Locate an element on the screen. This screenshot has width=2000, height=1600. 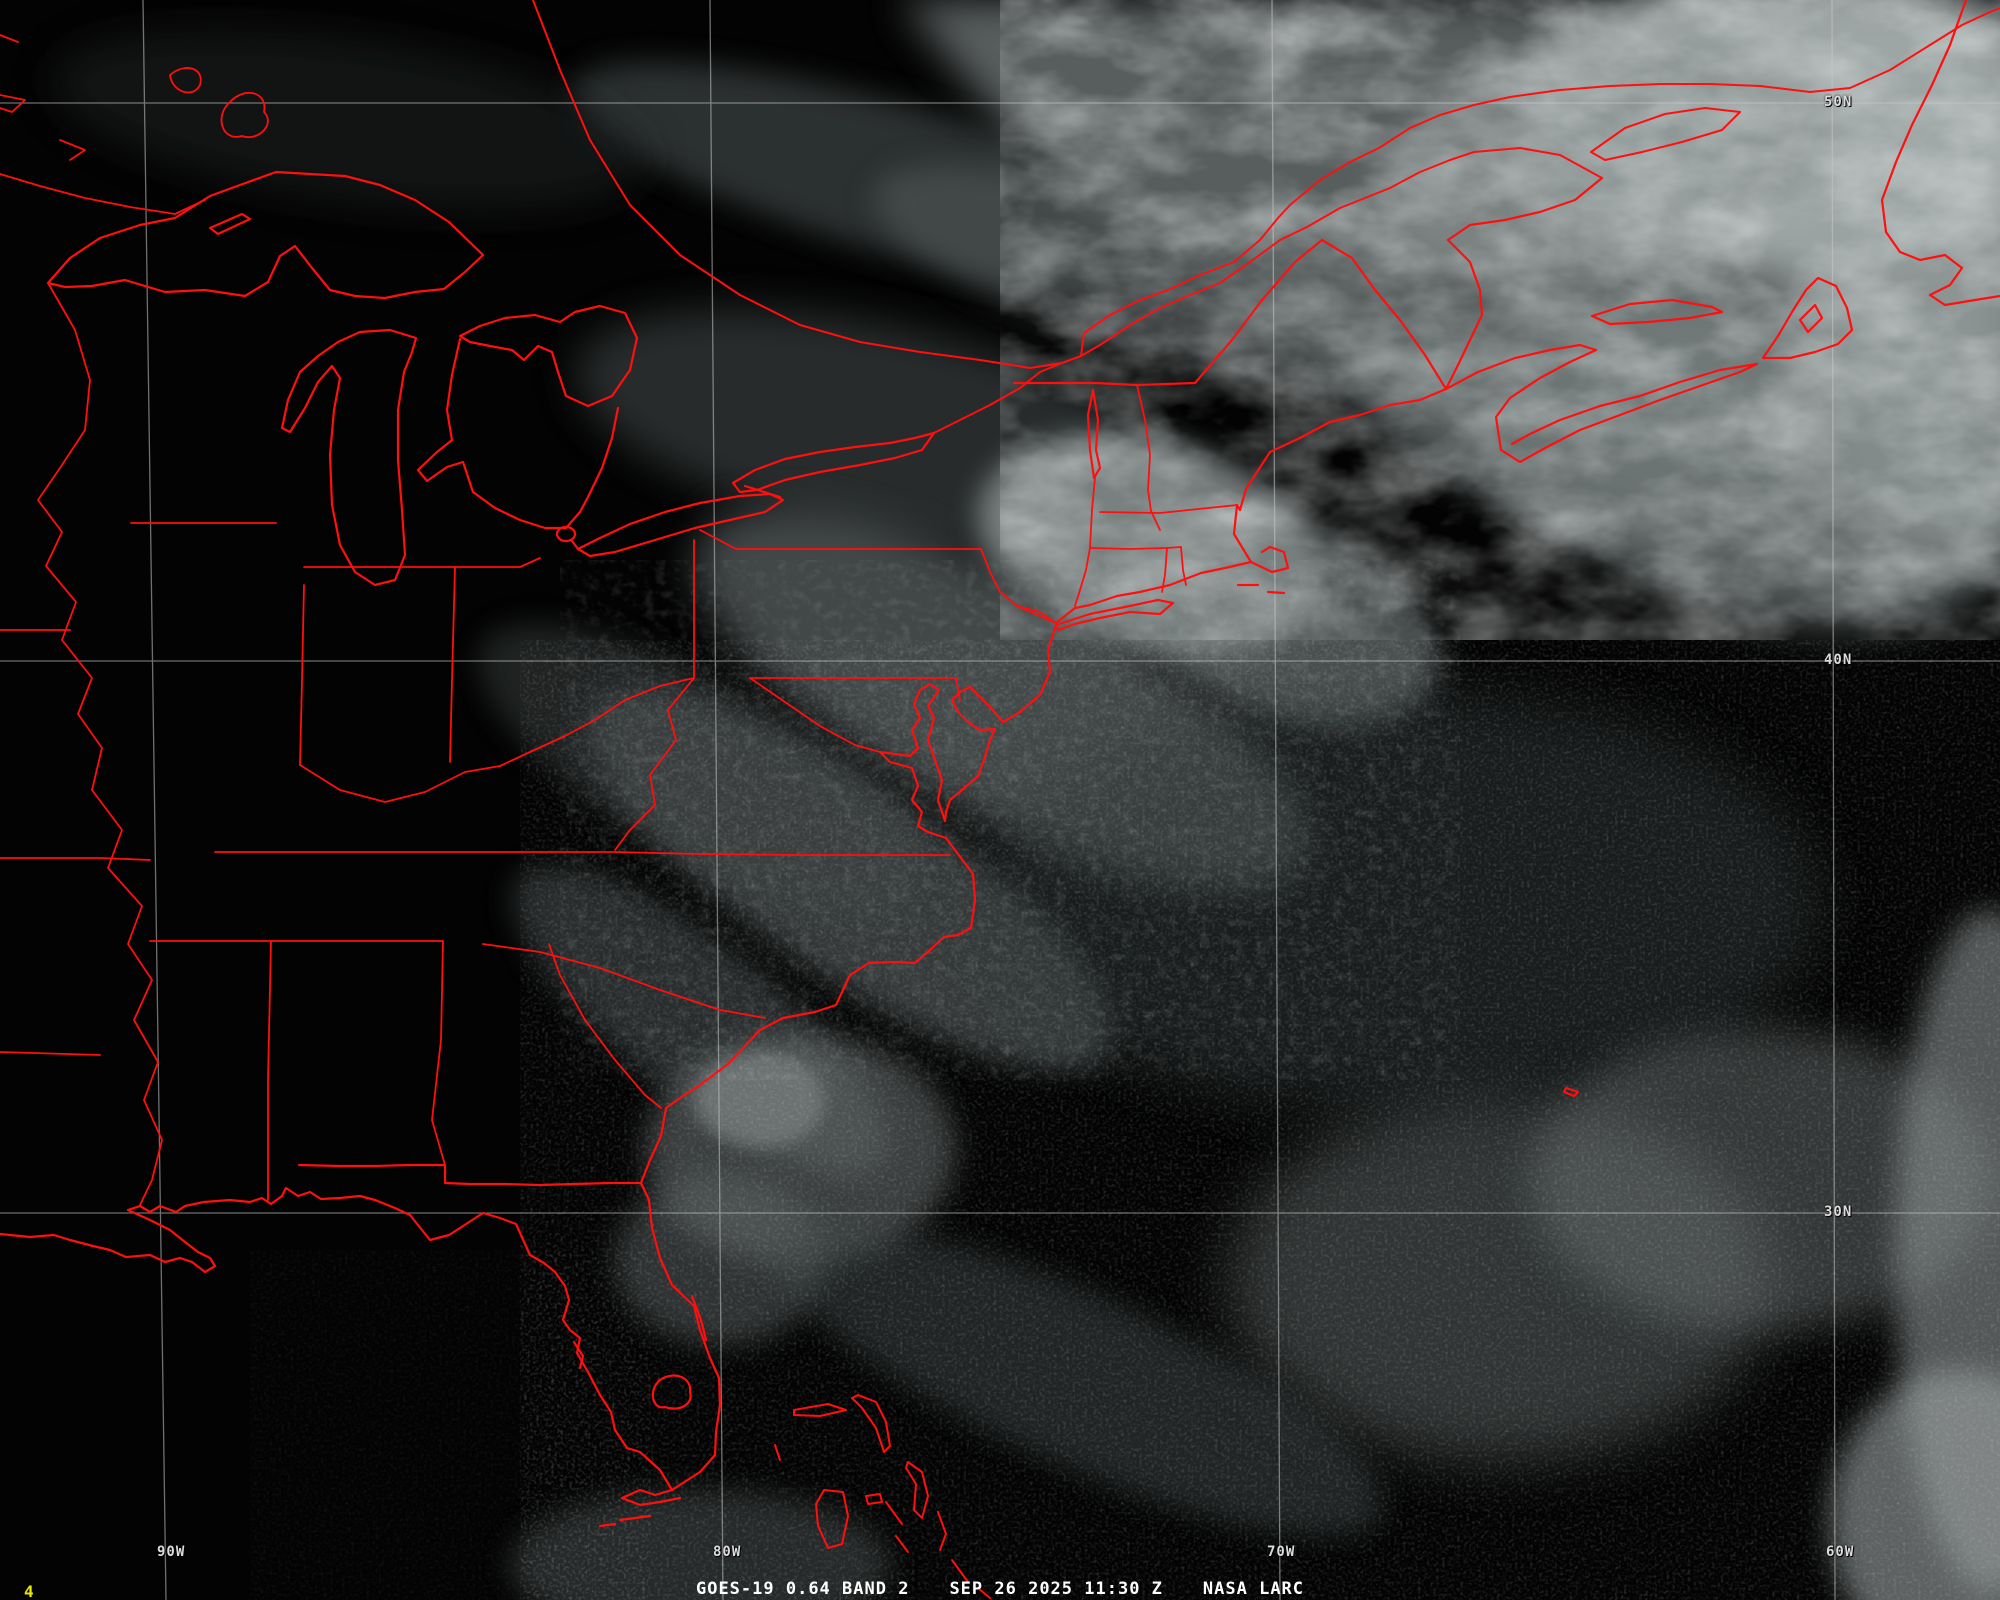
great-lakes-outline is located at coordinates (491, 378).